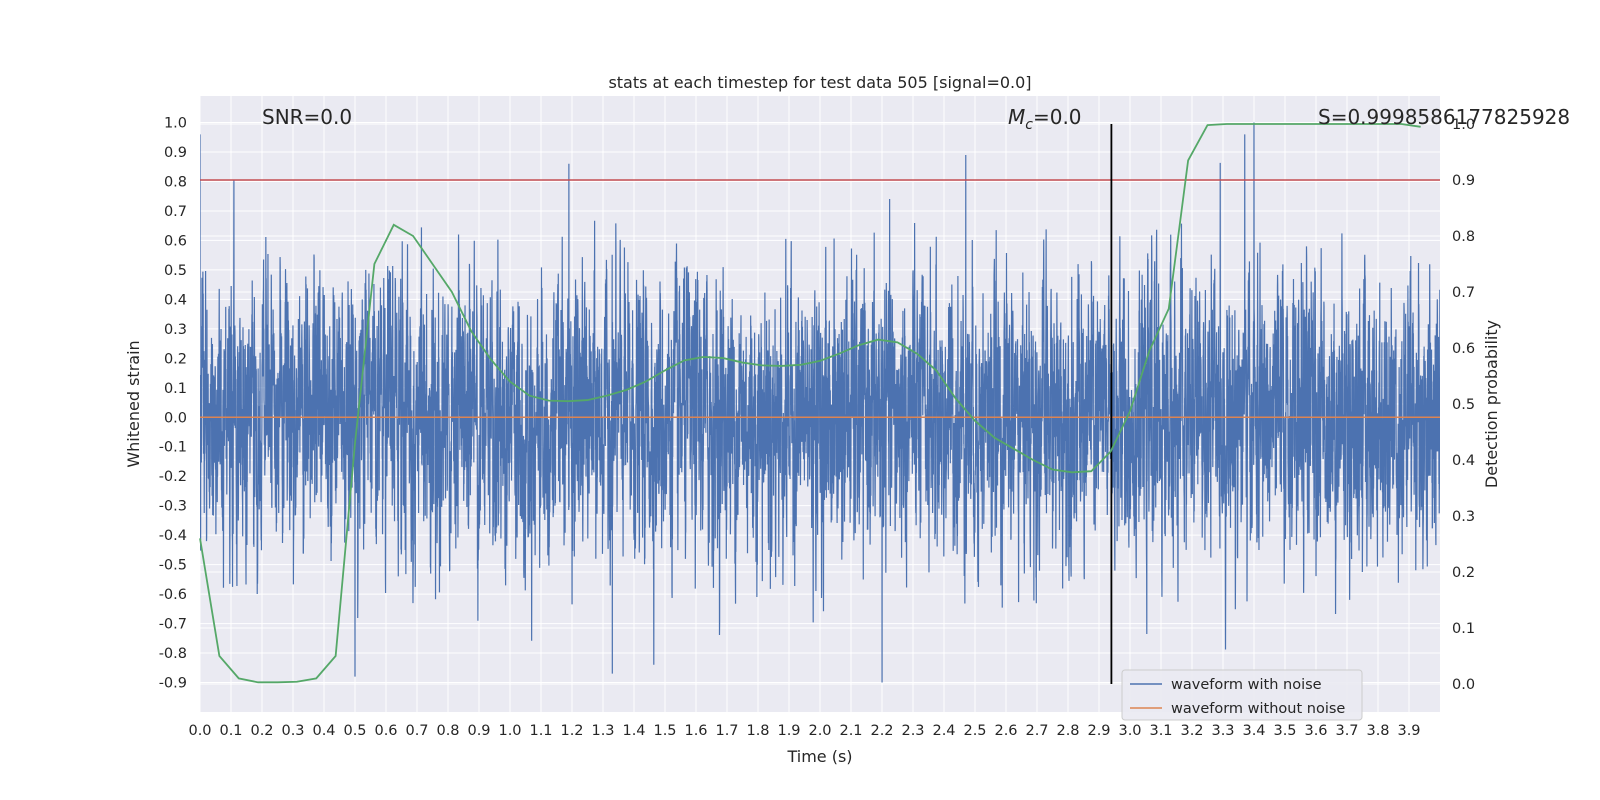  I want to click on x-tick-label: 2.3, so click(912, 731).